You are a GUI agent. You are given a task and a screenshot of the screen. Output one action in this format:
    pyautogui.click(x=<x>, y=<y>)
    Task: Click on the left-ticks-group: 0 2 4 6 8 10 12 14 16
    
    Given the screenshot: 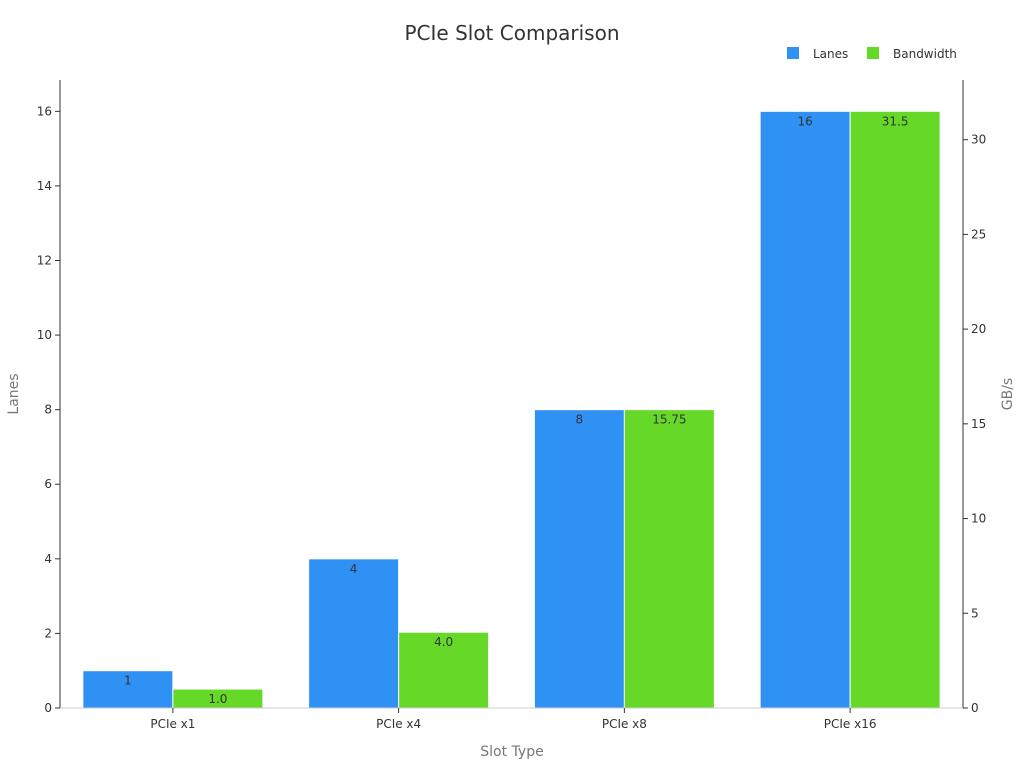 What is the action you would take?
    pyautogui.click(x=48, y=409)
    